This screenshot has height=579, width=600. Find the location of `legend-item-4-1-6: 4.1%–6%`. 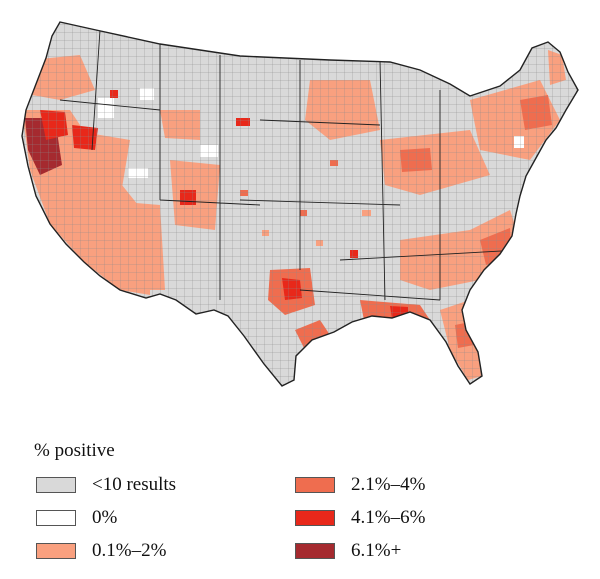

legend-item-4-1-6: 4.1%–6% is located at coordinates (360, 518).